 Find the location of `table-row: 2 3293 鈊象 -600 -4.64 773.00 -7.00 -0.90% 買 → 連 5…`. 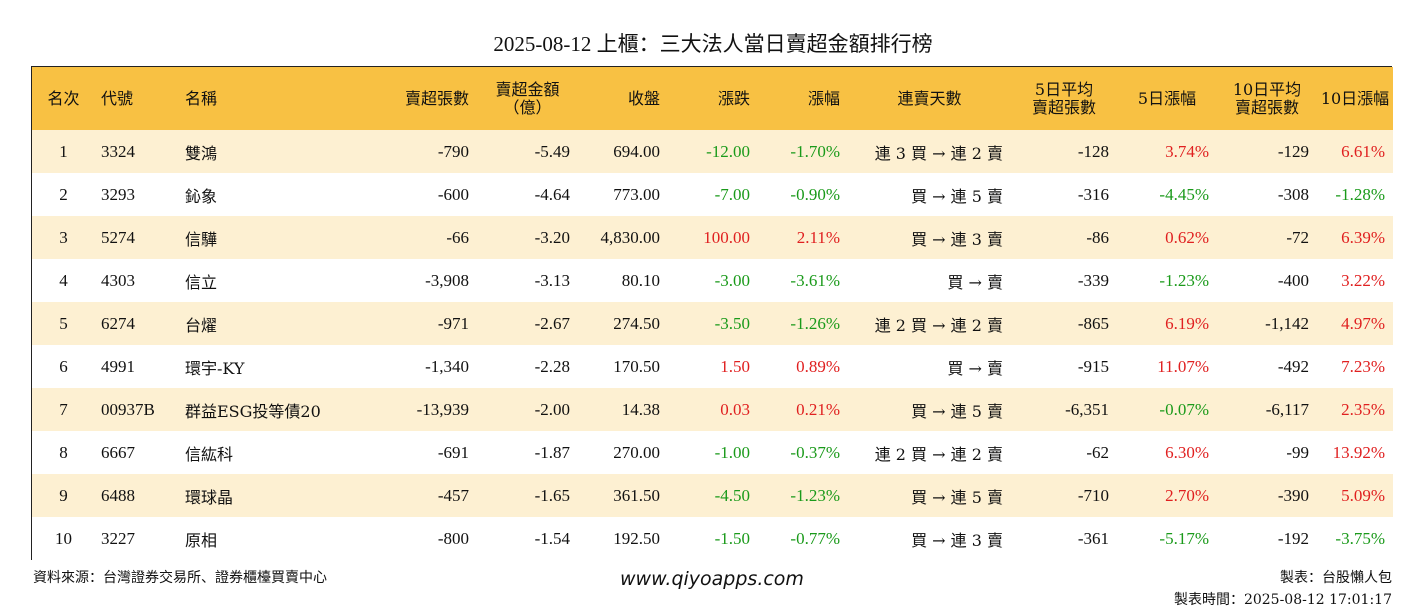

table-row: 2 3293 鈊象 -600 -4.64 773.00 -7.00 -0.90% 買 → 連 5… is located at coordinates (712, 194).